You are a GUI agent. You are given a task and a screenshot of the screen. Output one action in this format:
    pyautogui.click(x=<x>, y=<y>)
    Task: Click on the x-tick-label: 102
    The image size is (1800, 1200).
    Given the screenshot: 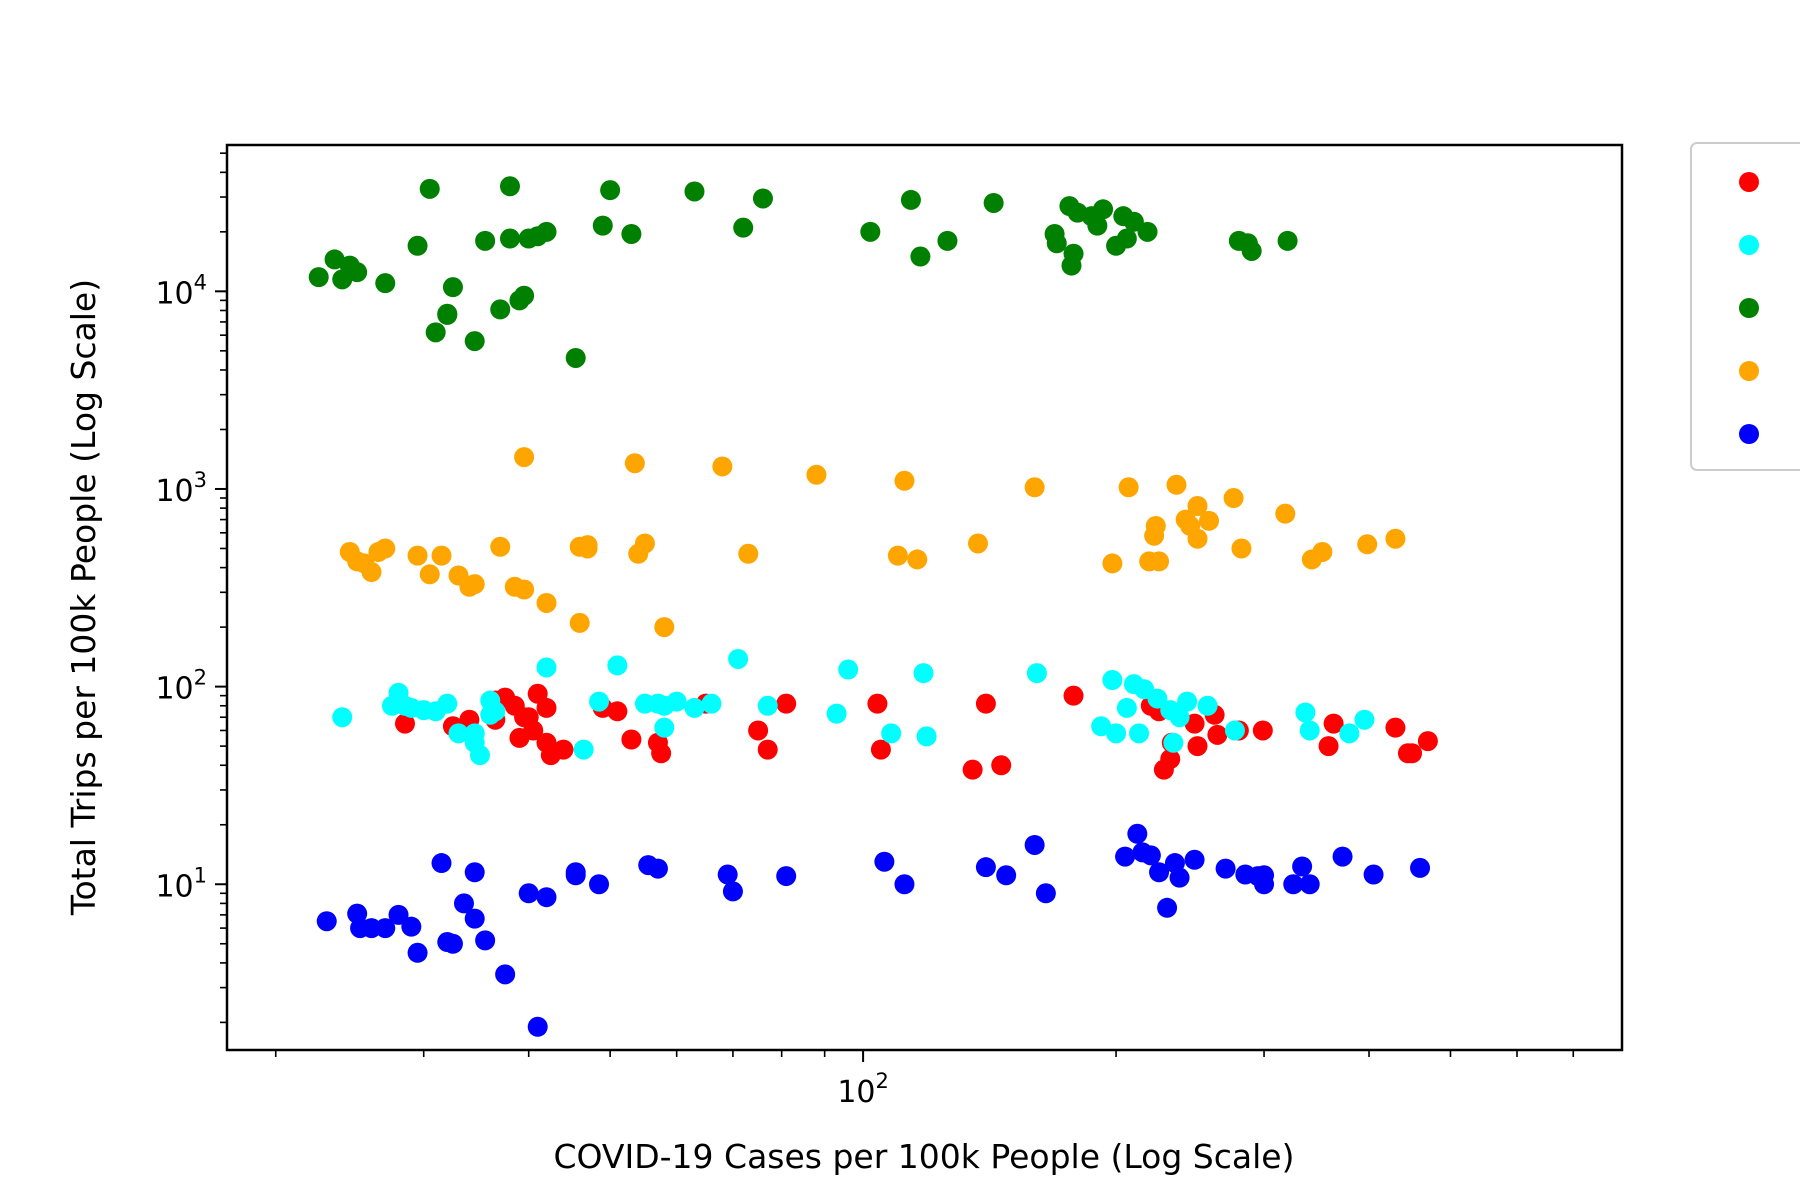 What is the action you would take?
    pyautogui.click(x=863, y=1089)
    